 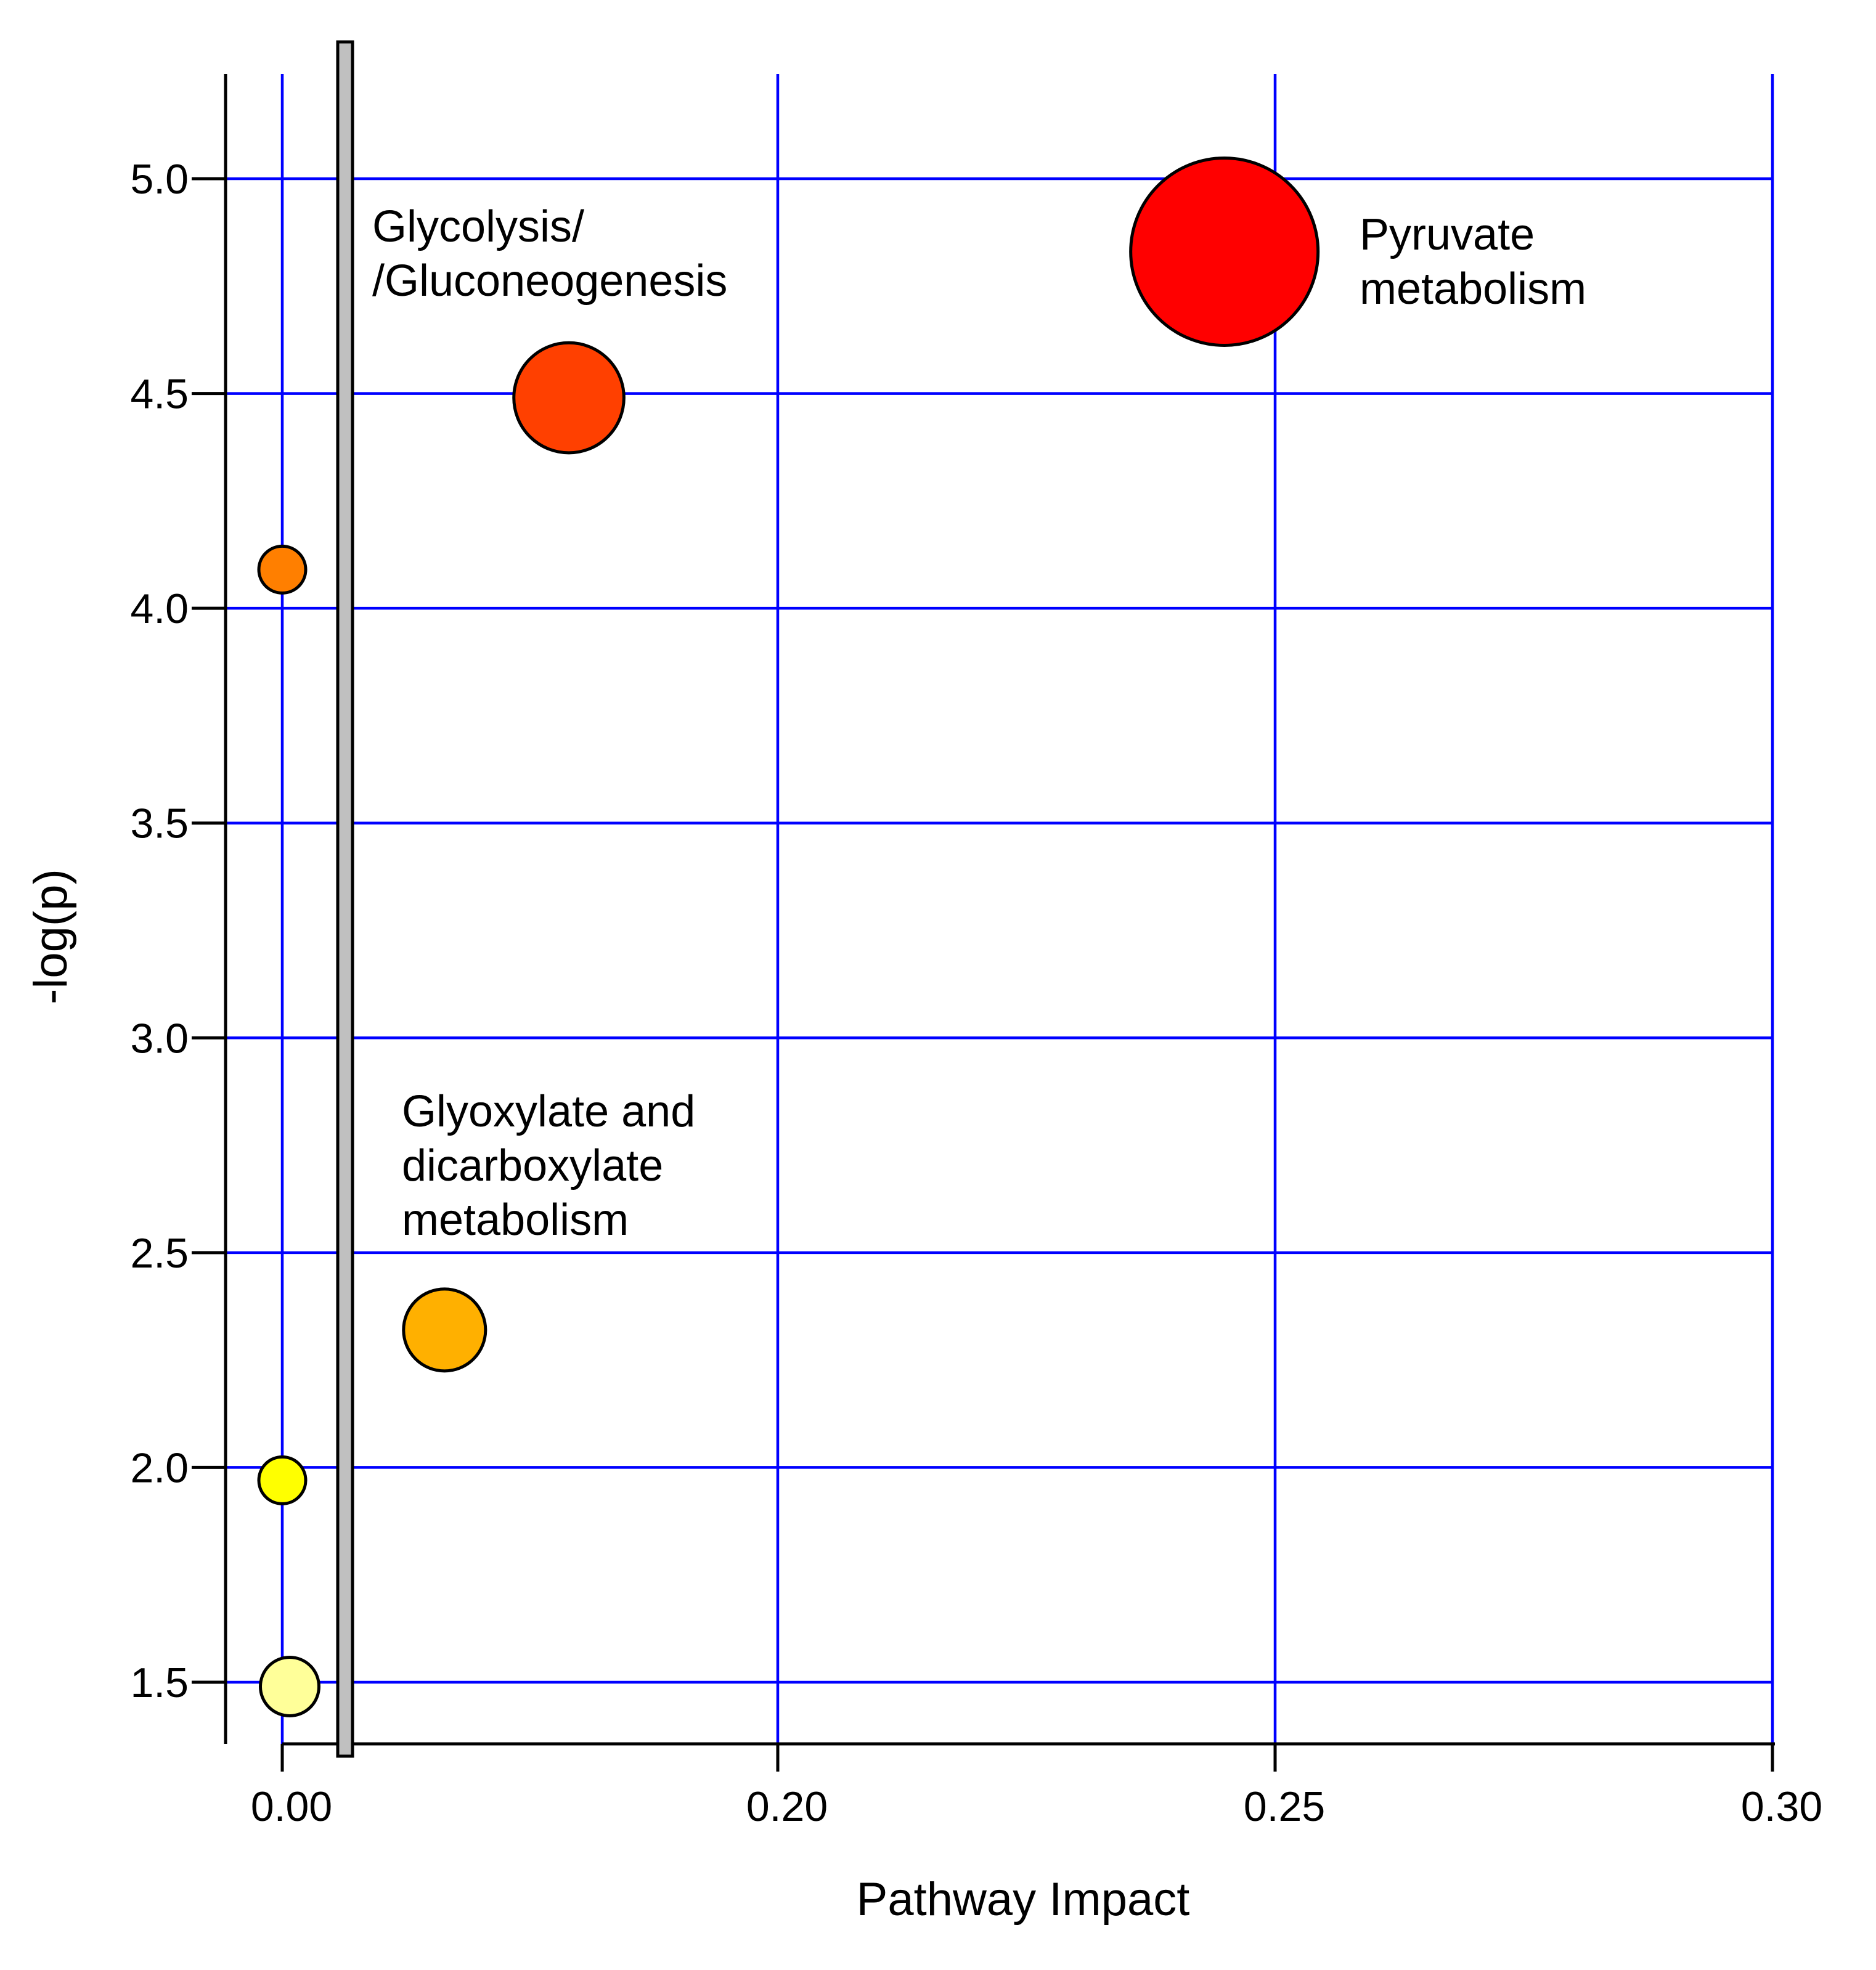 I want to click on y-tick-label: 4.0, so click(x=159, y=608).